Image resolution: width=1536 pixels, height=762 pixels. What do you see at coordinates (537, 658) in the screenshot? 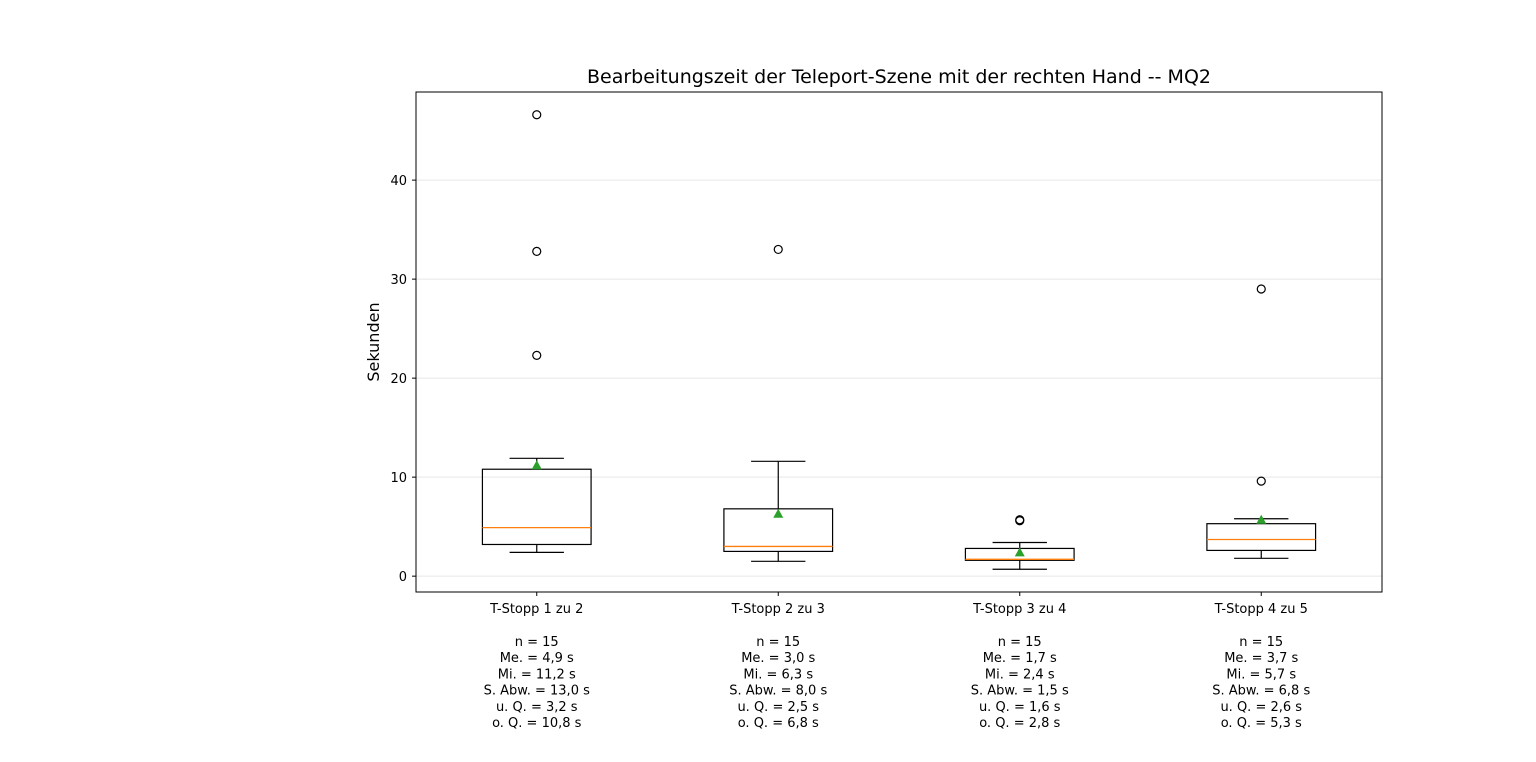
I see `stat-line: Me. = 4,9 s` at bounding box center [537, 658].